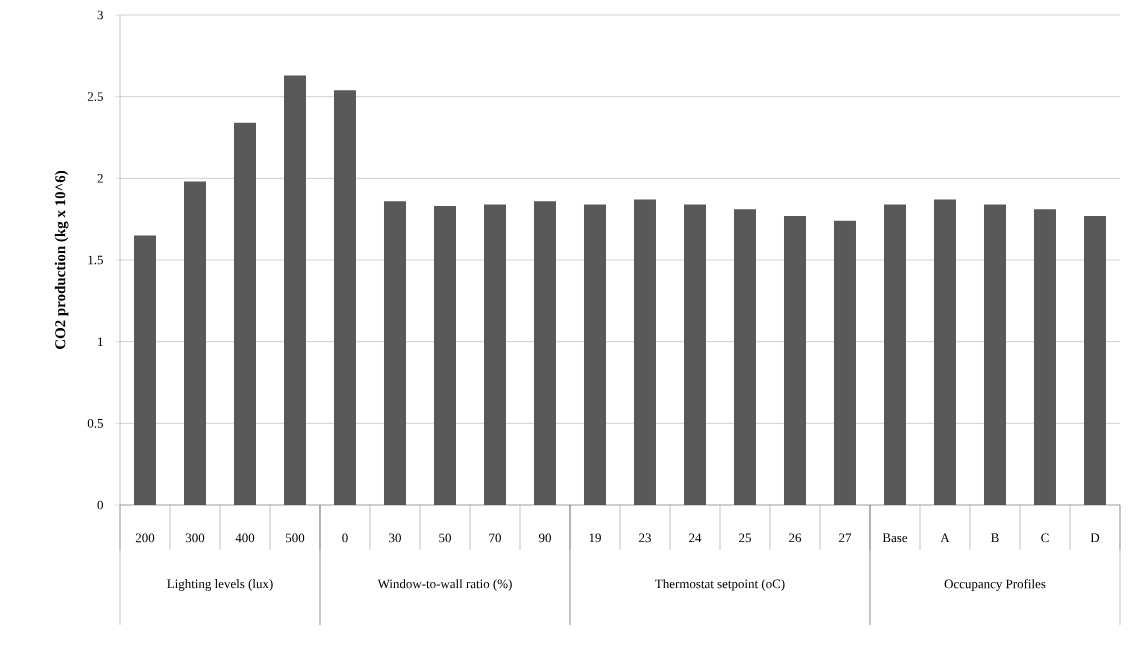 This screenshot has width=1137, height=661. Describe the element at coordinates (100, 178) in the screenshot. I see `y-tick-label: 2` at that location.